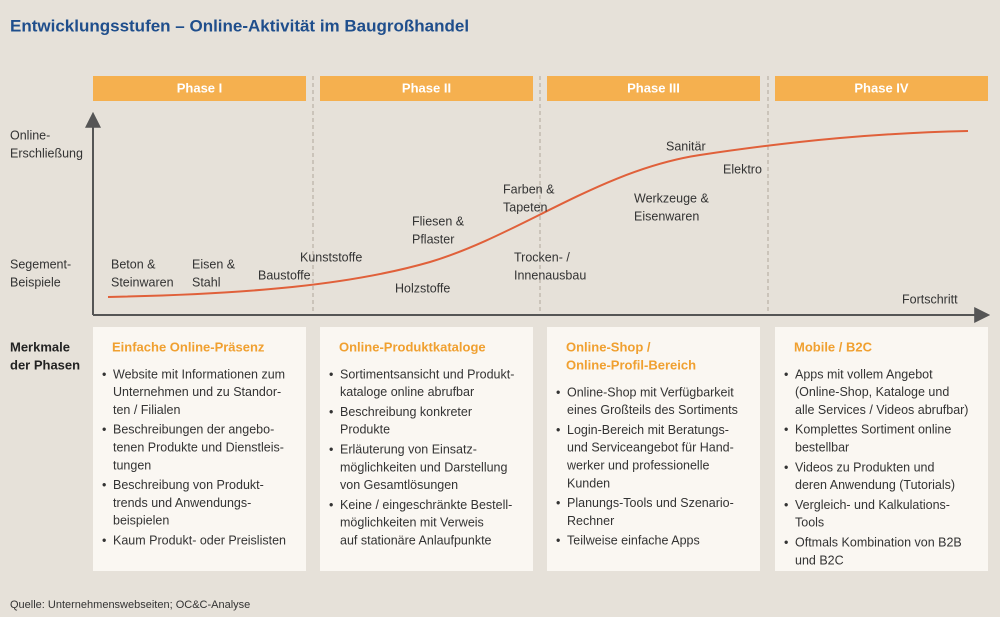 The image size is (1000, 617). I want to click on bullet-text: tungen, so click(132, 465).